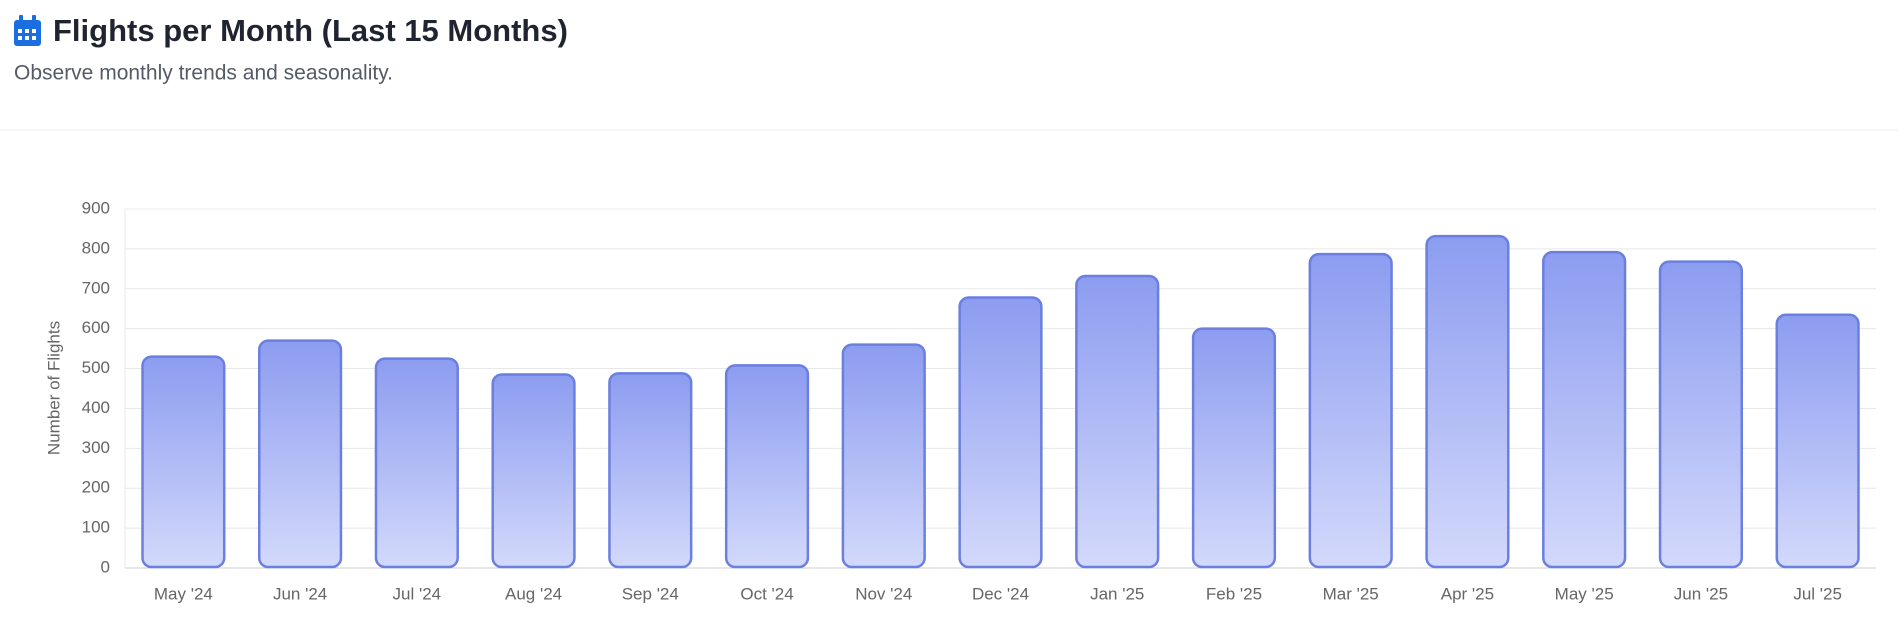  What do you see at coordinates (310, 30) in the screenshot?
I see `chart-title: Flights per Month (Last 15 Months)` at bounding box center [310, 30].